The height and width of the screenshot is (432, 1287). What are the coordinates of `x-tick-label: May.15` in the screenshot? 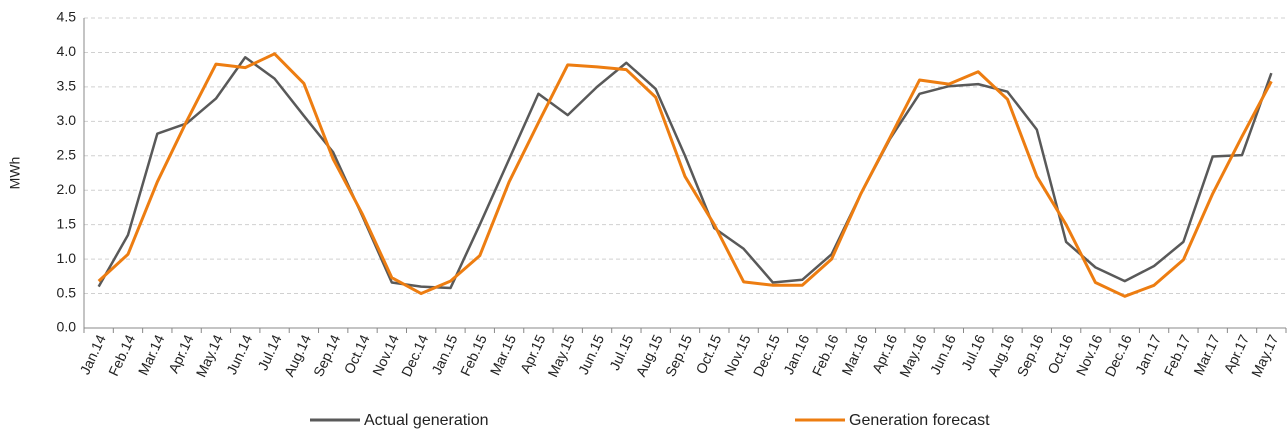 It's located at (561, 356).